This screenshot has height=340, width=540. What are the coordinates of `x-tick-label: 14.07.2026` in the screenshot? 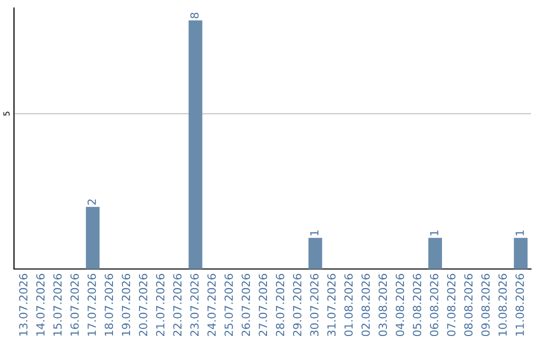 It's located at (40, 305).